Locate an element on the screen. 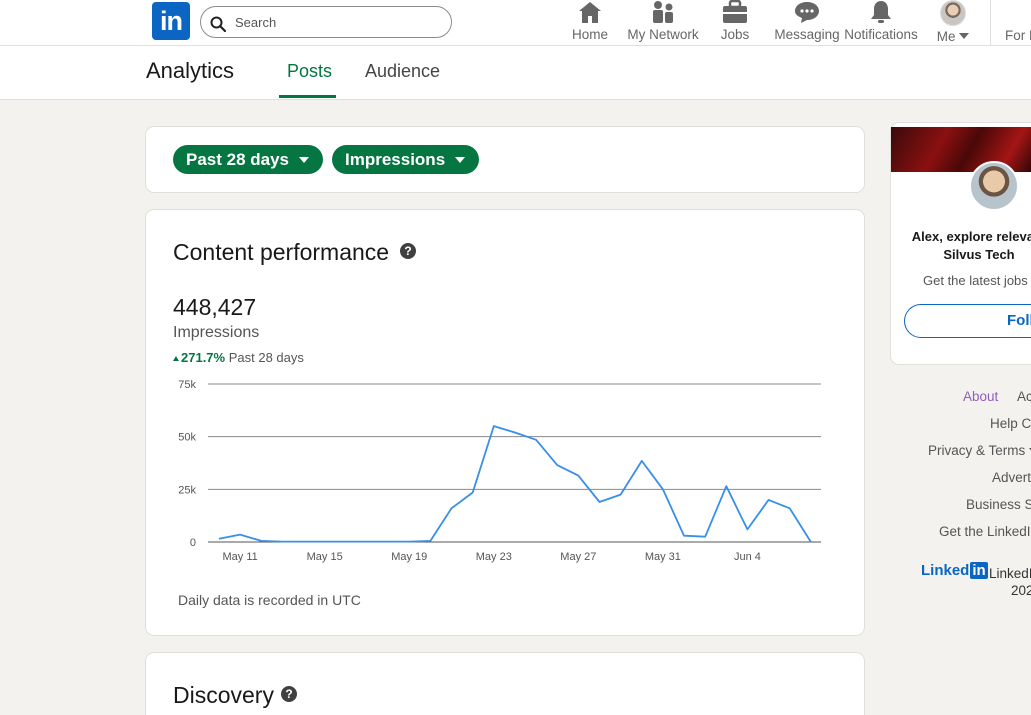 Image resolution: width=1031 pixels, height=715 pixels. analytics-header: Analytics Posts Audience is located at coordinates (515, 73).